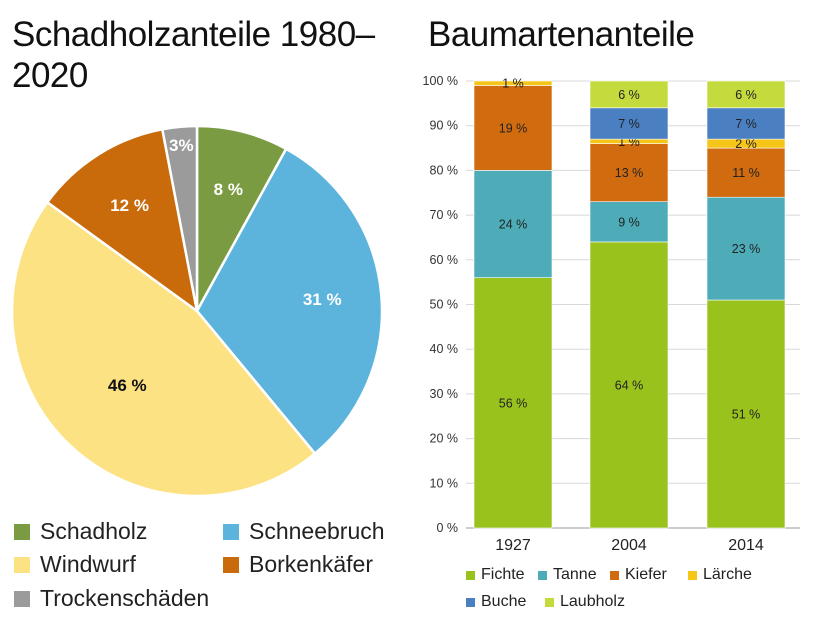 Image resolution: width=827 pixels, height=635 pixels. What do you see at coordinates (289, 301) in the screenshot?
I see `pie-slice-schneebruch` at bounding box center [289, 301].